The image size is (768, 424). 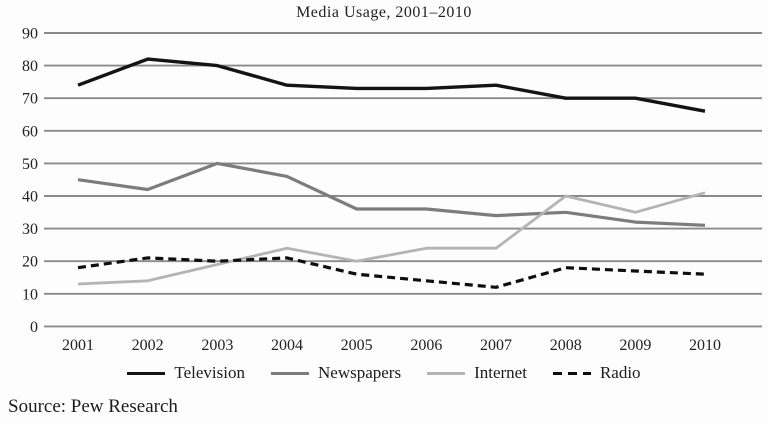 I want to click on source-caption: Source: Pew Research, so click(x=93, y=406).